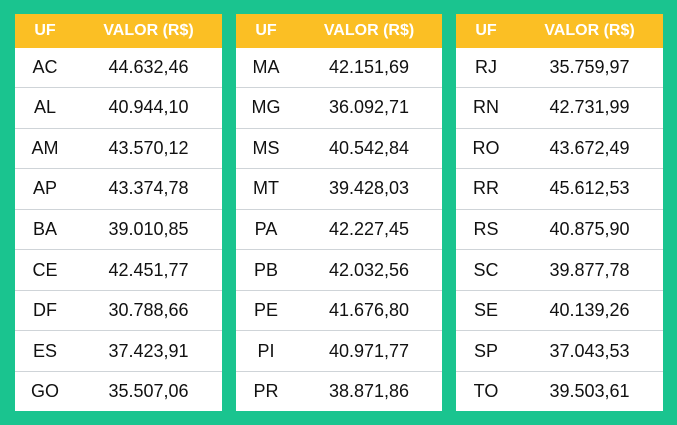 The height and width of the screenshot is (425, 677). Describe the element at coordinates (589, 311) in the screenshot. I see `valor-cell: 40.139,26` at that location.